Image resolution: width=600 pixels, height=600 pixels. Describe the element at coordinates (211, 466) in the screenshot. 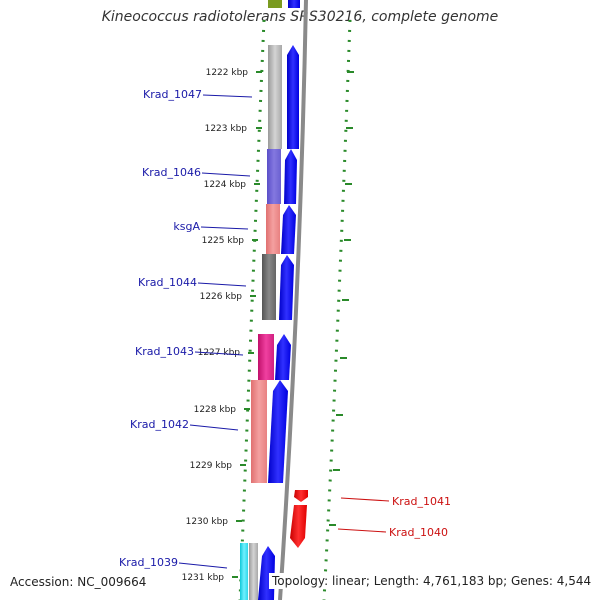

I see `tick-label: 1229 kbp` at that location.